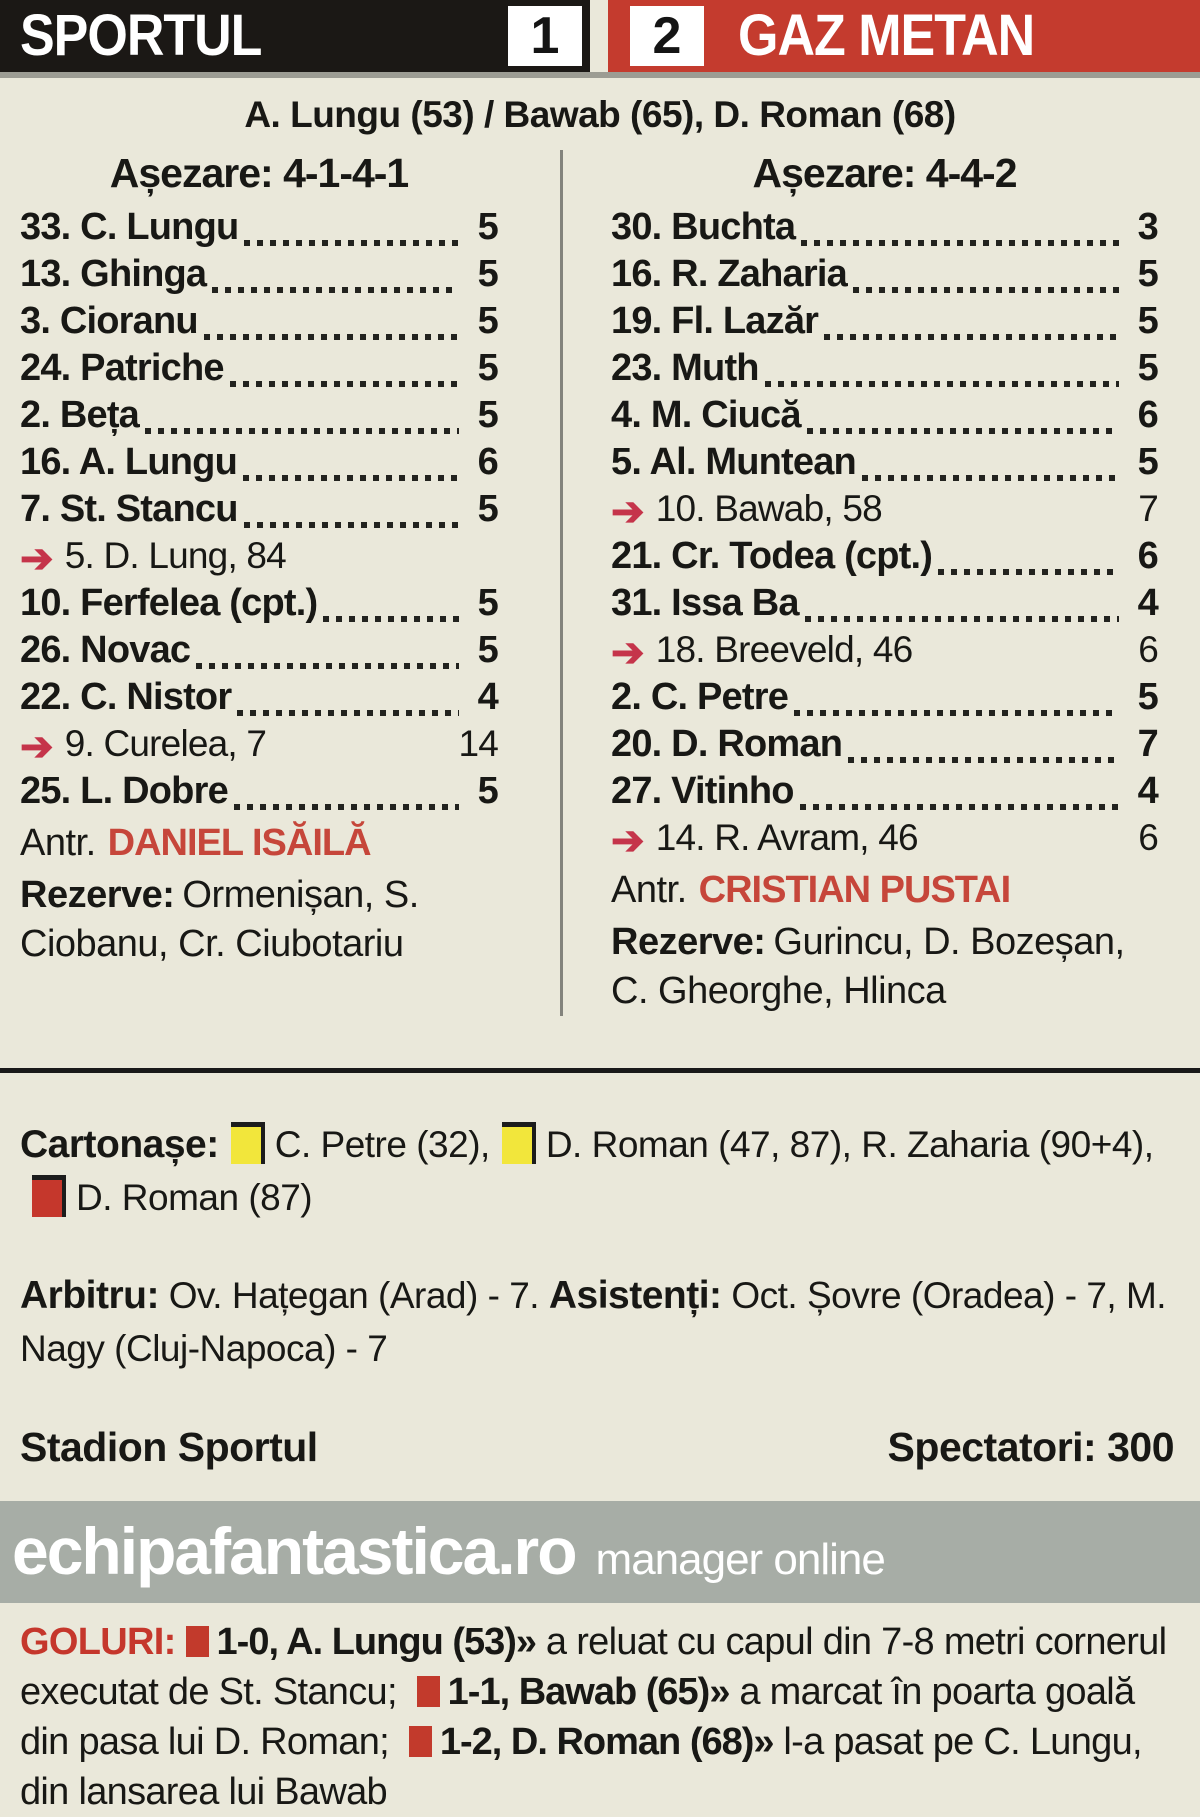  Describe the element at coordinates (884, 173) in the screenshot. I see `away-formation: Așezare: 4-4-2` at that location.